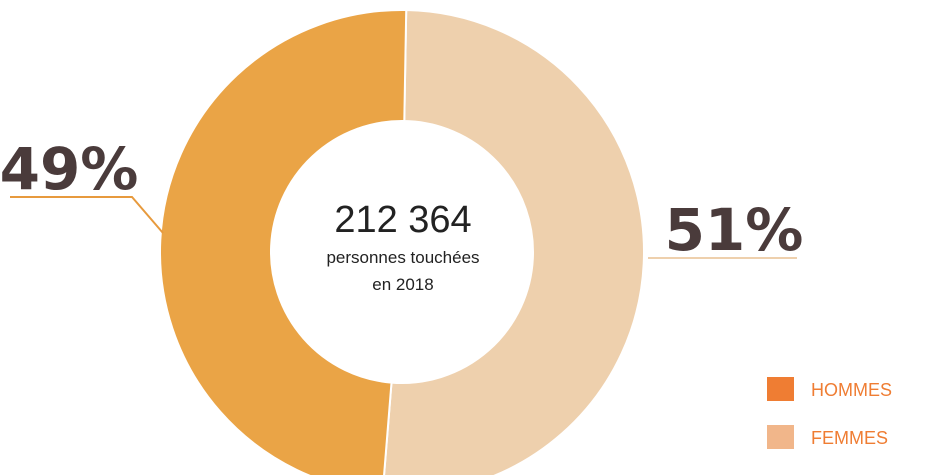  Describe the element at coordinates (849, 438) in the screenshot. I see `legend-label-femmes: FEMMES` at that location.